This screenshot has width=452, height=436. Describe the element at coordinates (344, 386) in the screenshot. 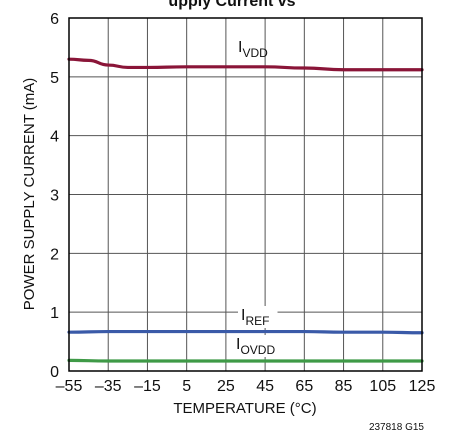

I see `x-tick-label: 85` at that location.